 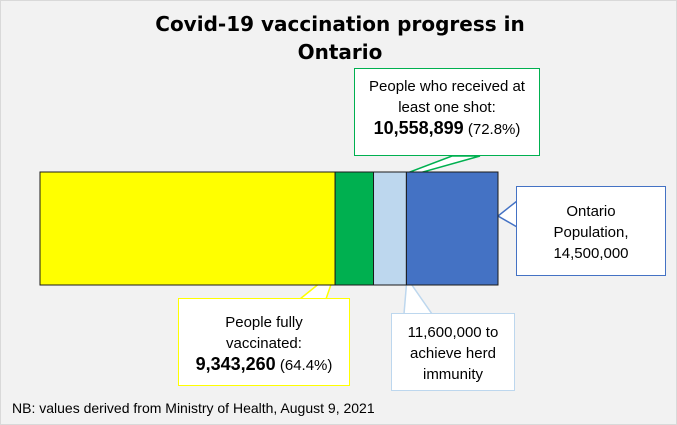 What do you see at coordinates (453, 332) in the screenshot?
I see `herd-line1: 11,600,000 to` at bounding box center [453, 332].